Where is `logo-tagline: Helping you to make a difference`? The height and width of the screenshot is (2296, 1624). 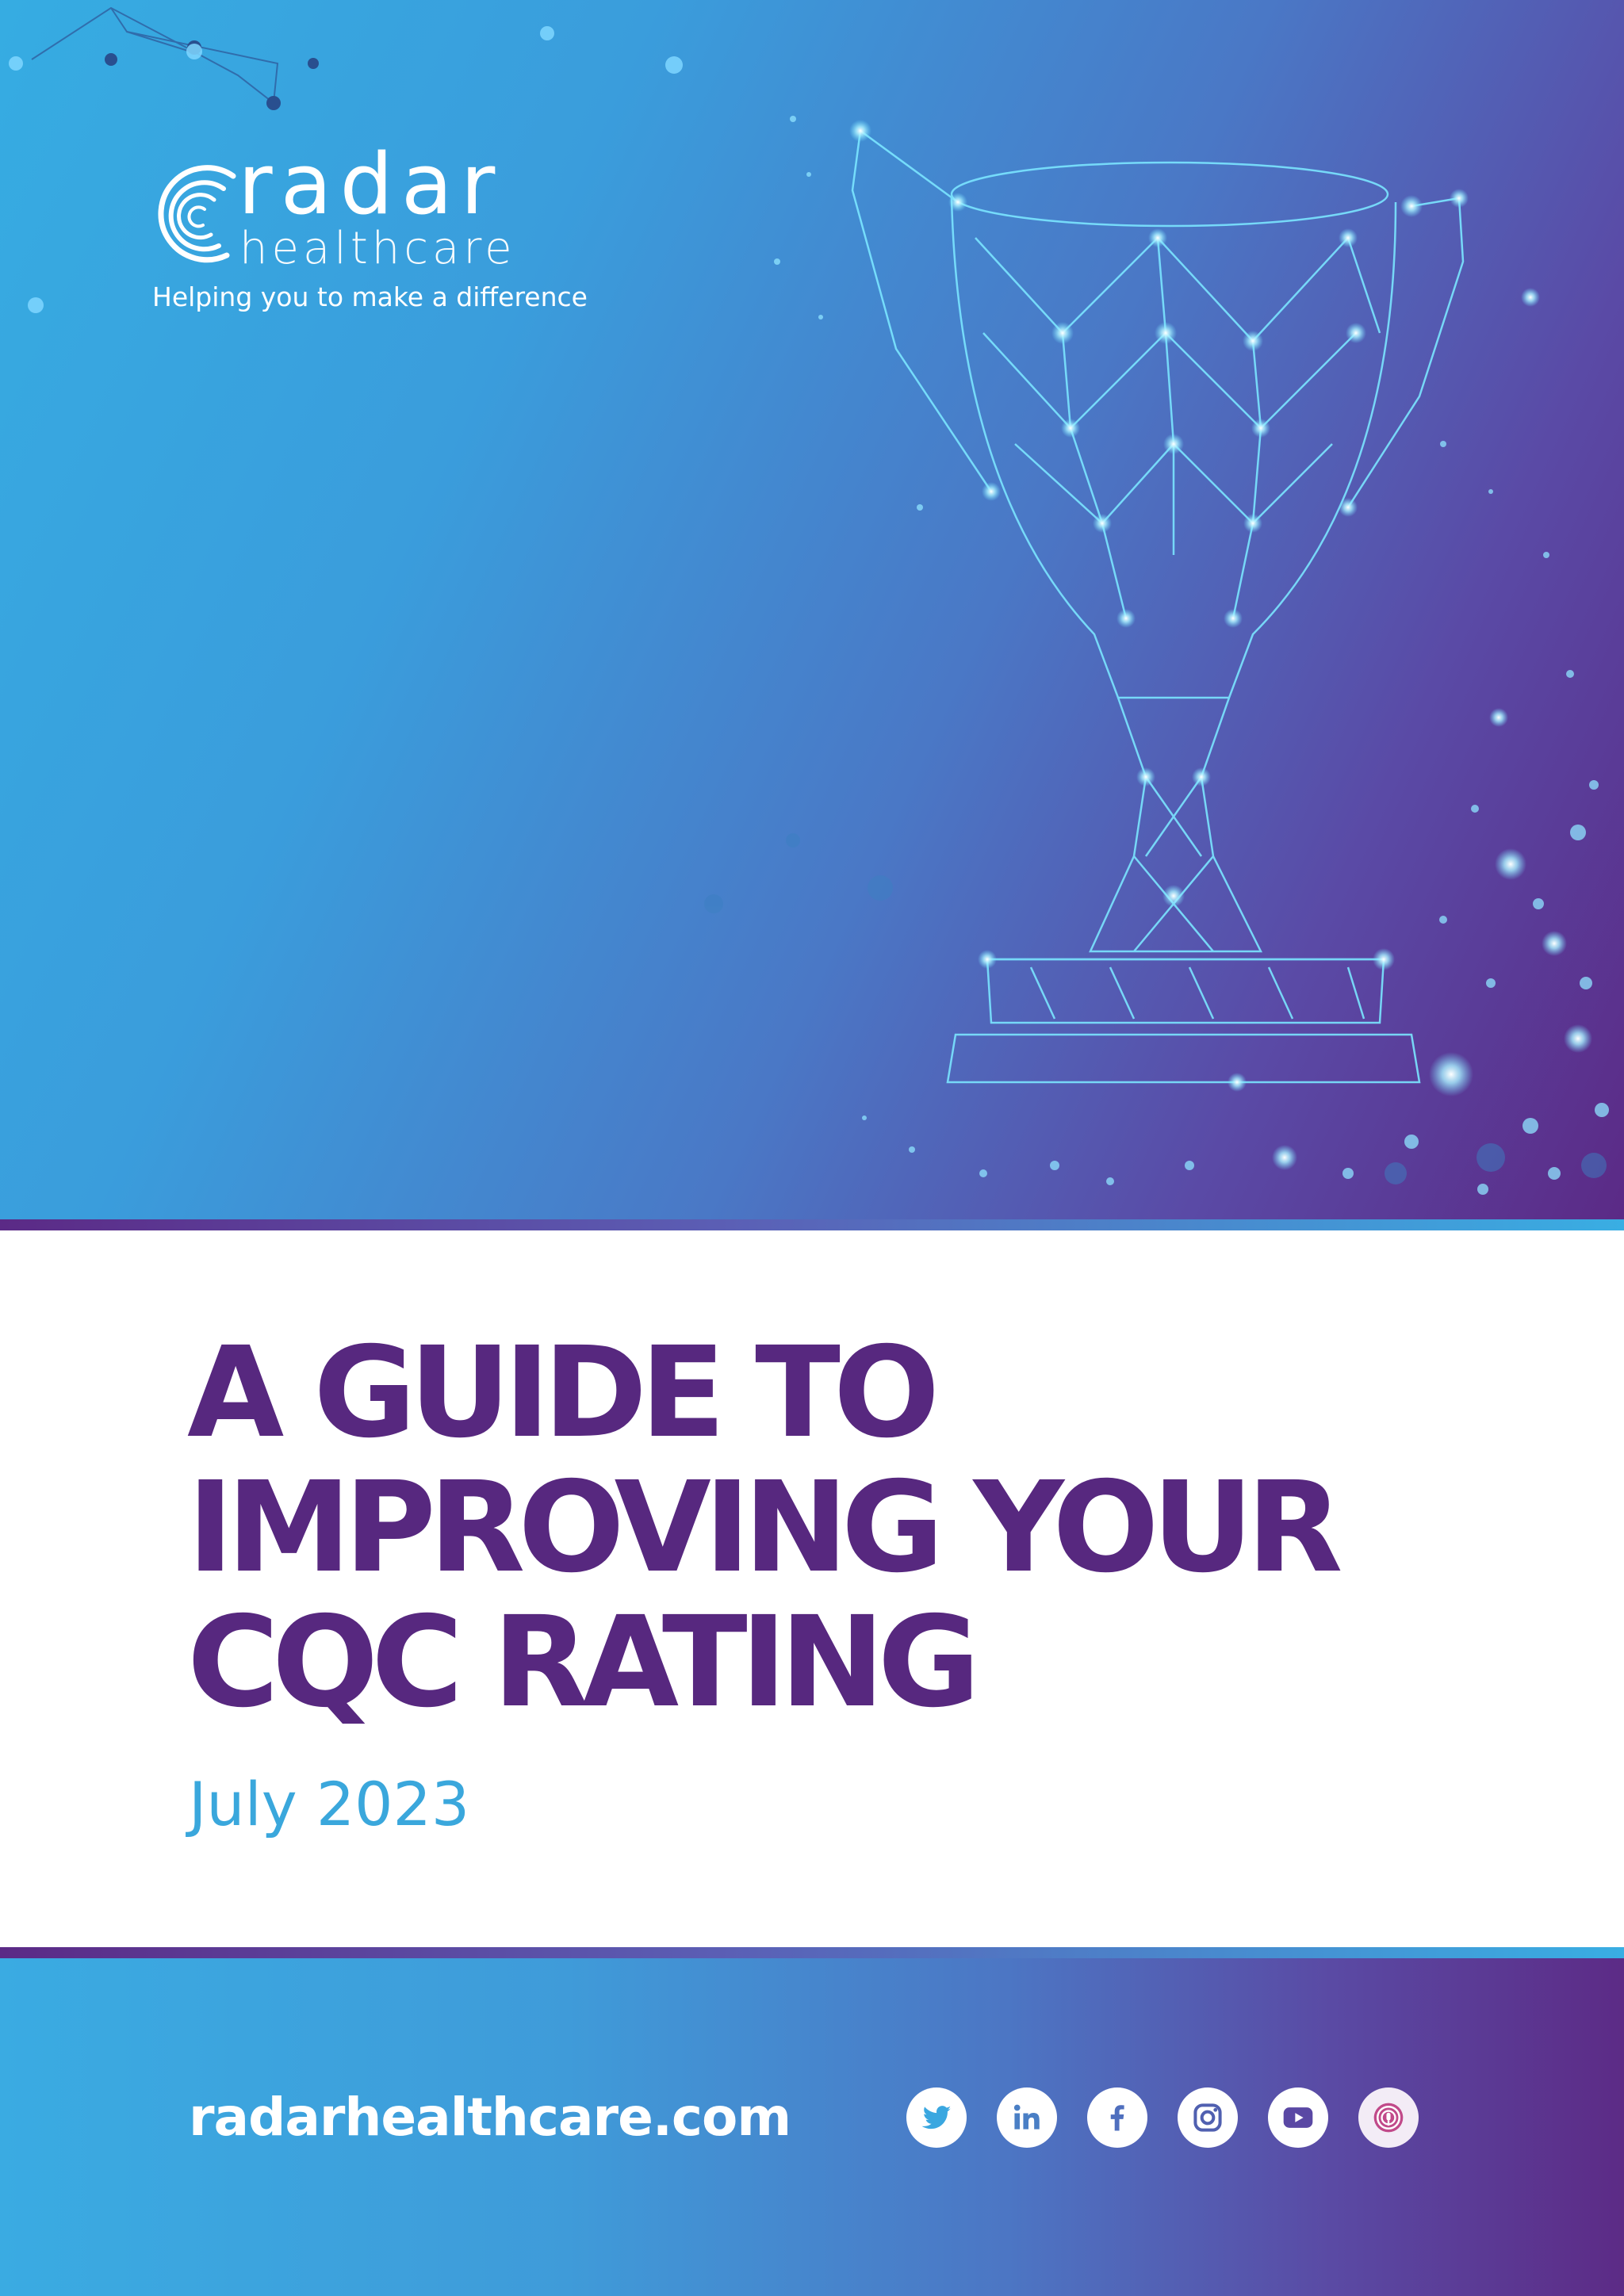 logo-tagline: Helping you to make a difference is located at coordinates (370, 297).